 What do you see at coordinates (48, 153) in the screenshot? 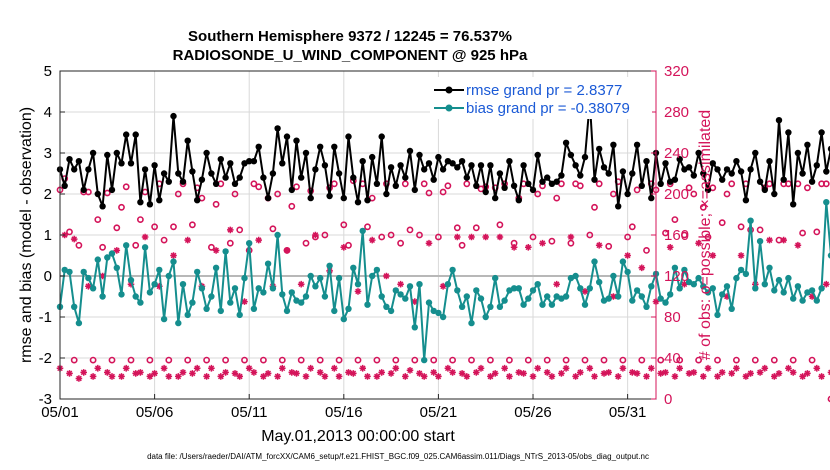
I see `y-tick-label-left: 3` at bounding box center [48, 153].